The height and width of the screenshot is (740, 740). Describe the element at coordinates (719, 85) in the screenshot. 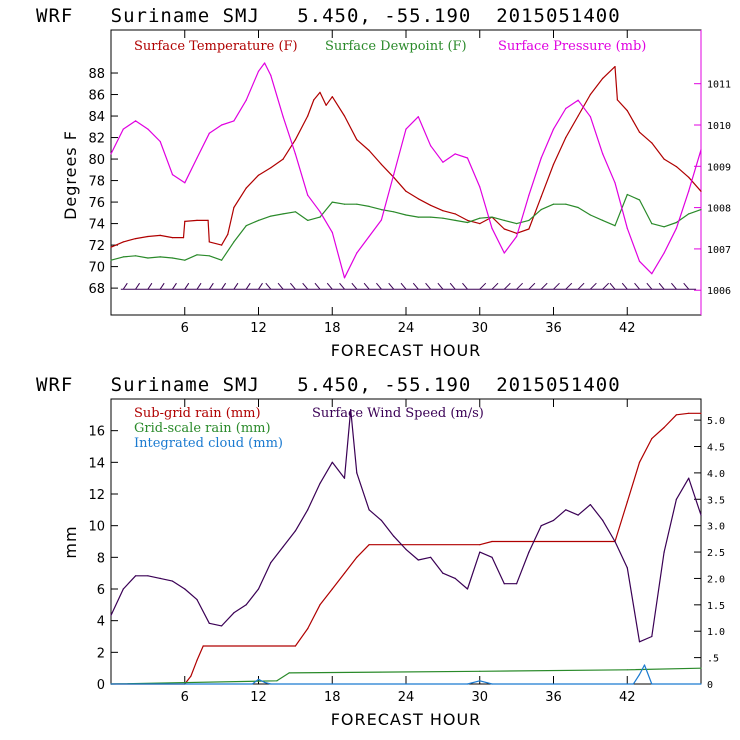

I see `chart1-y2tick-label: 1011` at that location.